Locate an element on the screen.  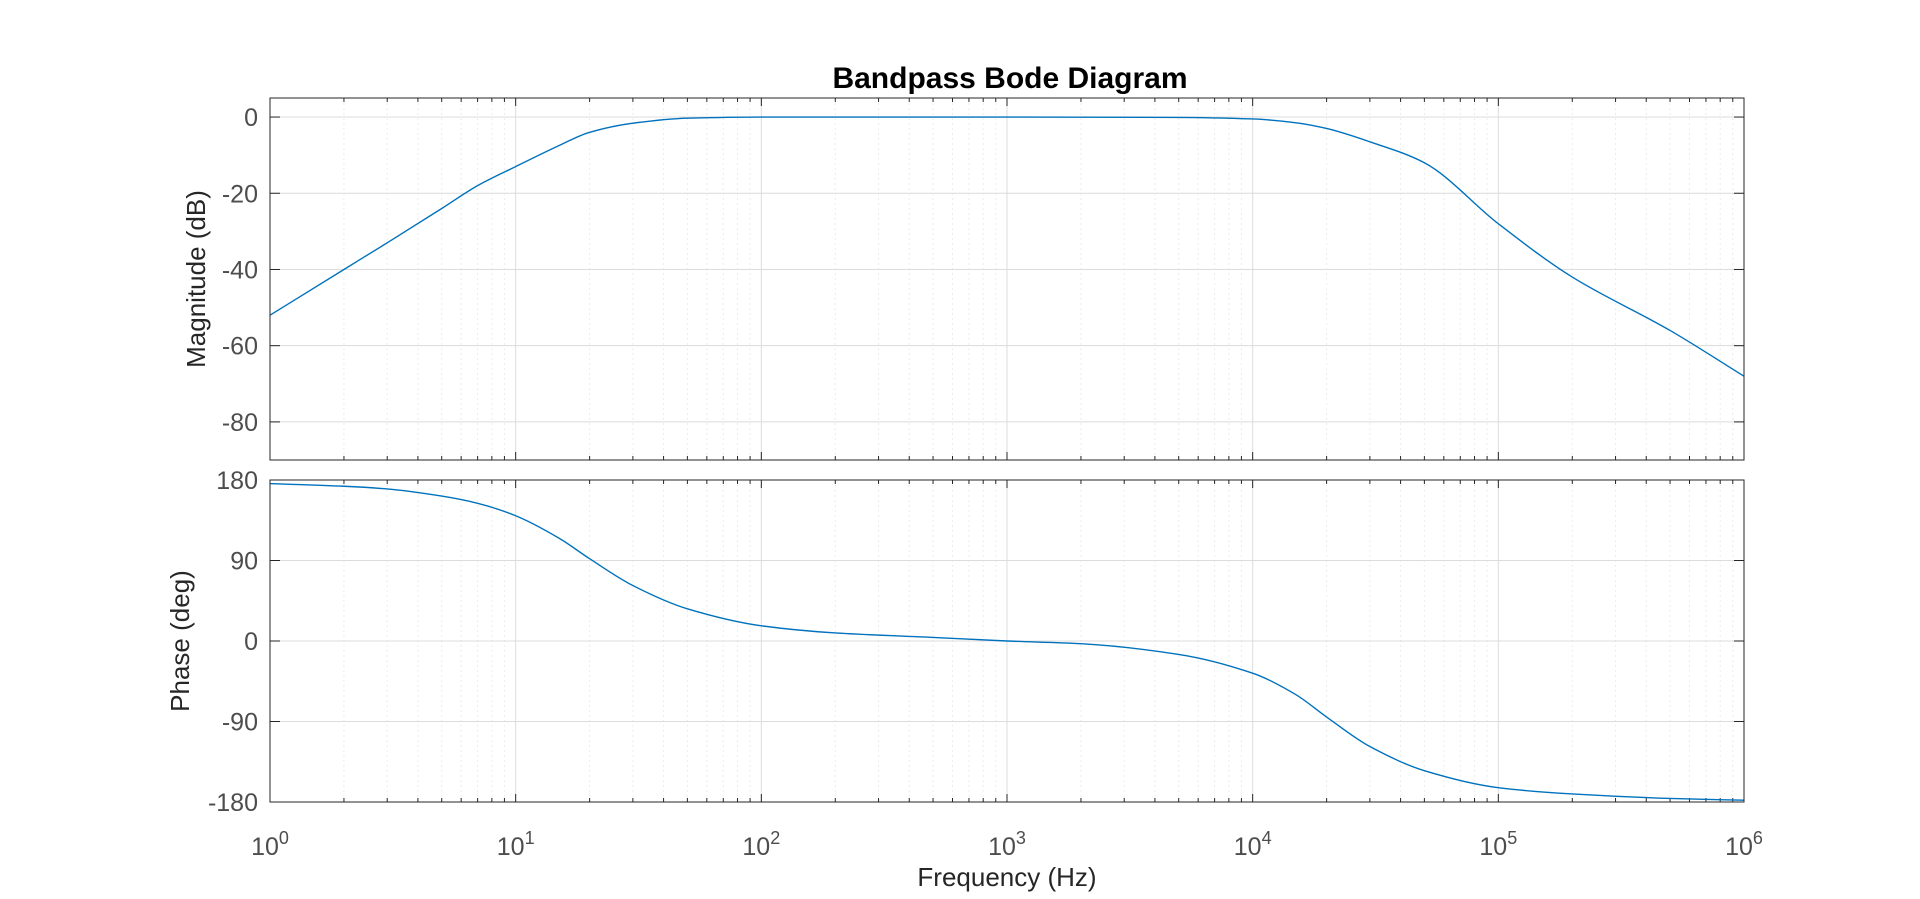
phase-y-tick-label: 0 is located at coordinates (251, 642).